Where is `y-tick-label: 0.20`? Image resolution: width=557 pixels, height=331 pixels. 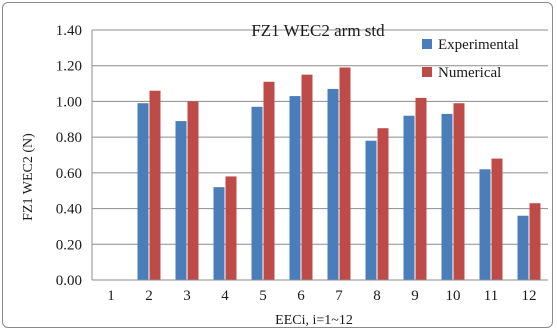 y-tick-label: 0.20 is located at coordinates (69, 245).